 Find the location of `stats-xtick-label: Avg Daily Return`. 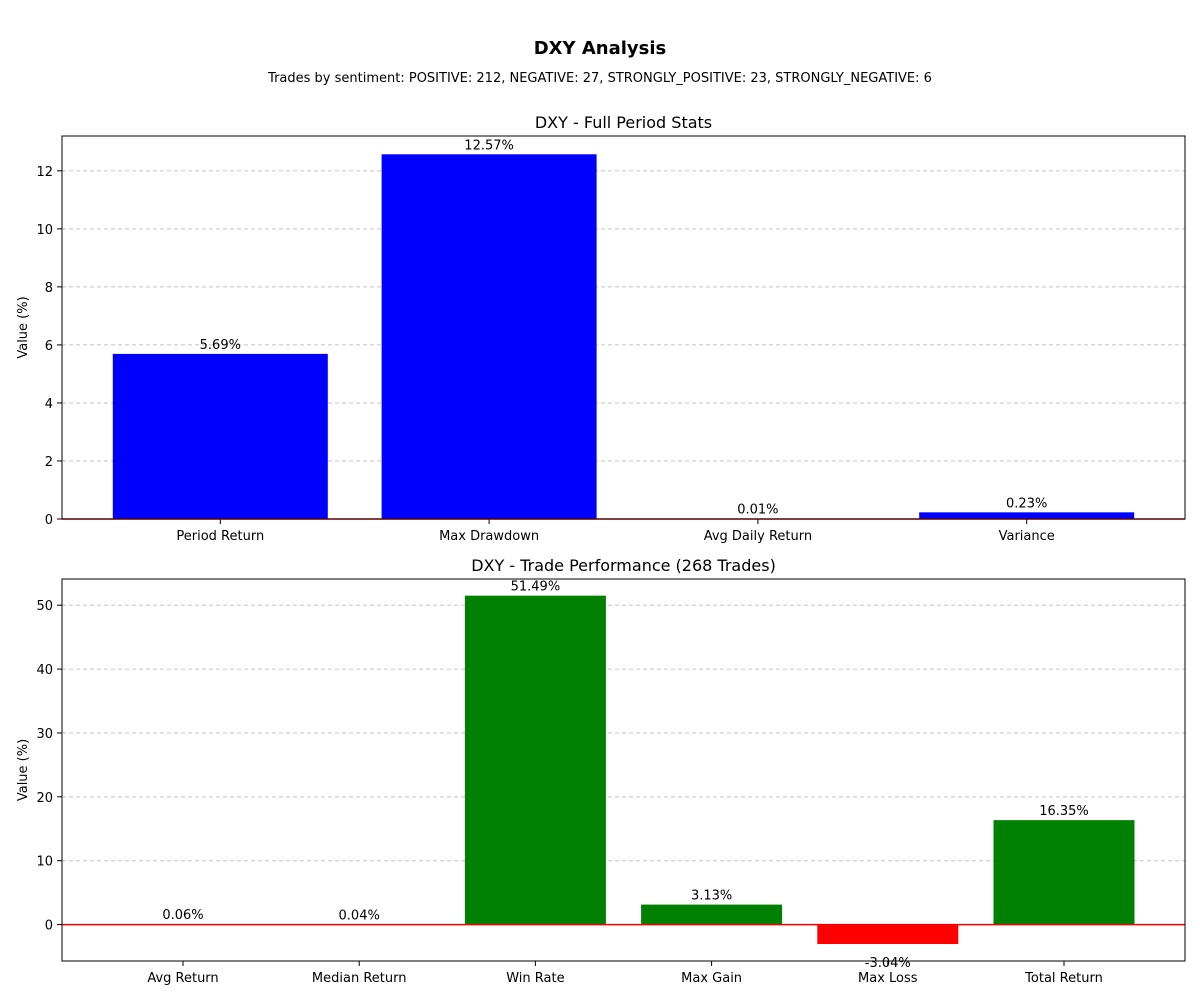

stats-xtick-label: Avg Daily Return is located at coordinates (758, 536).